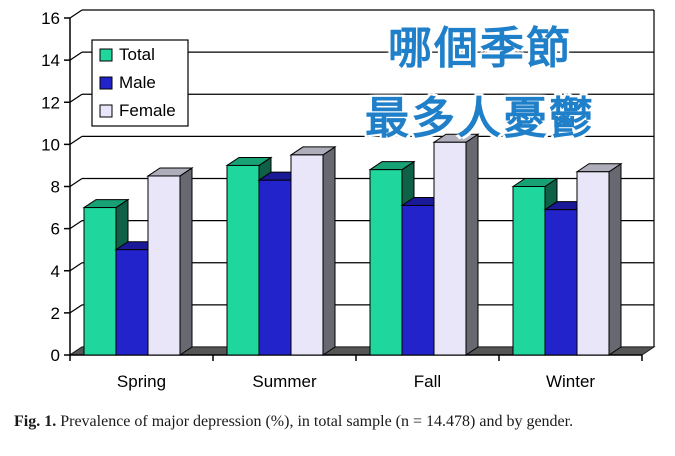 The image size is (675, 456). What do you see at coordinates (55, 355) in the screenshot?
I see `y-tick-label: 0` at bounding box center [55, 355].